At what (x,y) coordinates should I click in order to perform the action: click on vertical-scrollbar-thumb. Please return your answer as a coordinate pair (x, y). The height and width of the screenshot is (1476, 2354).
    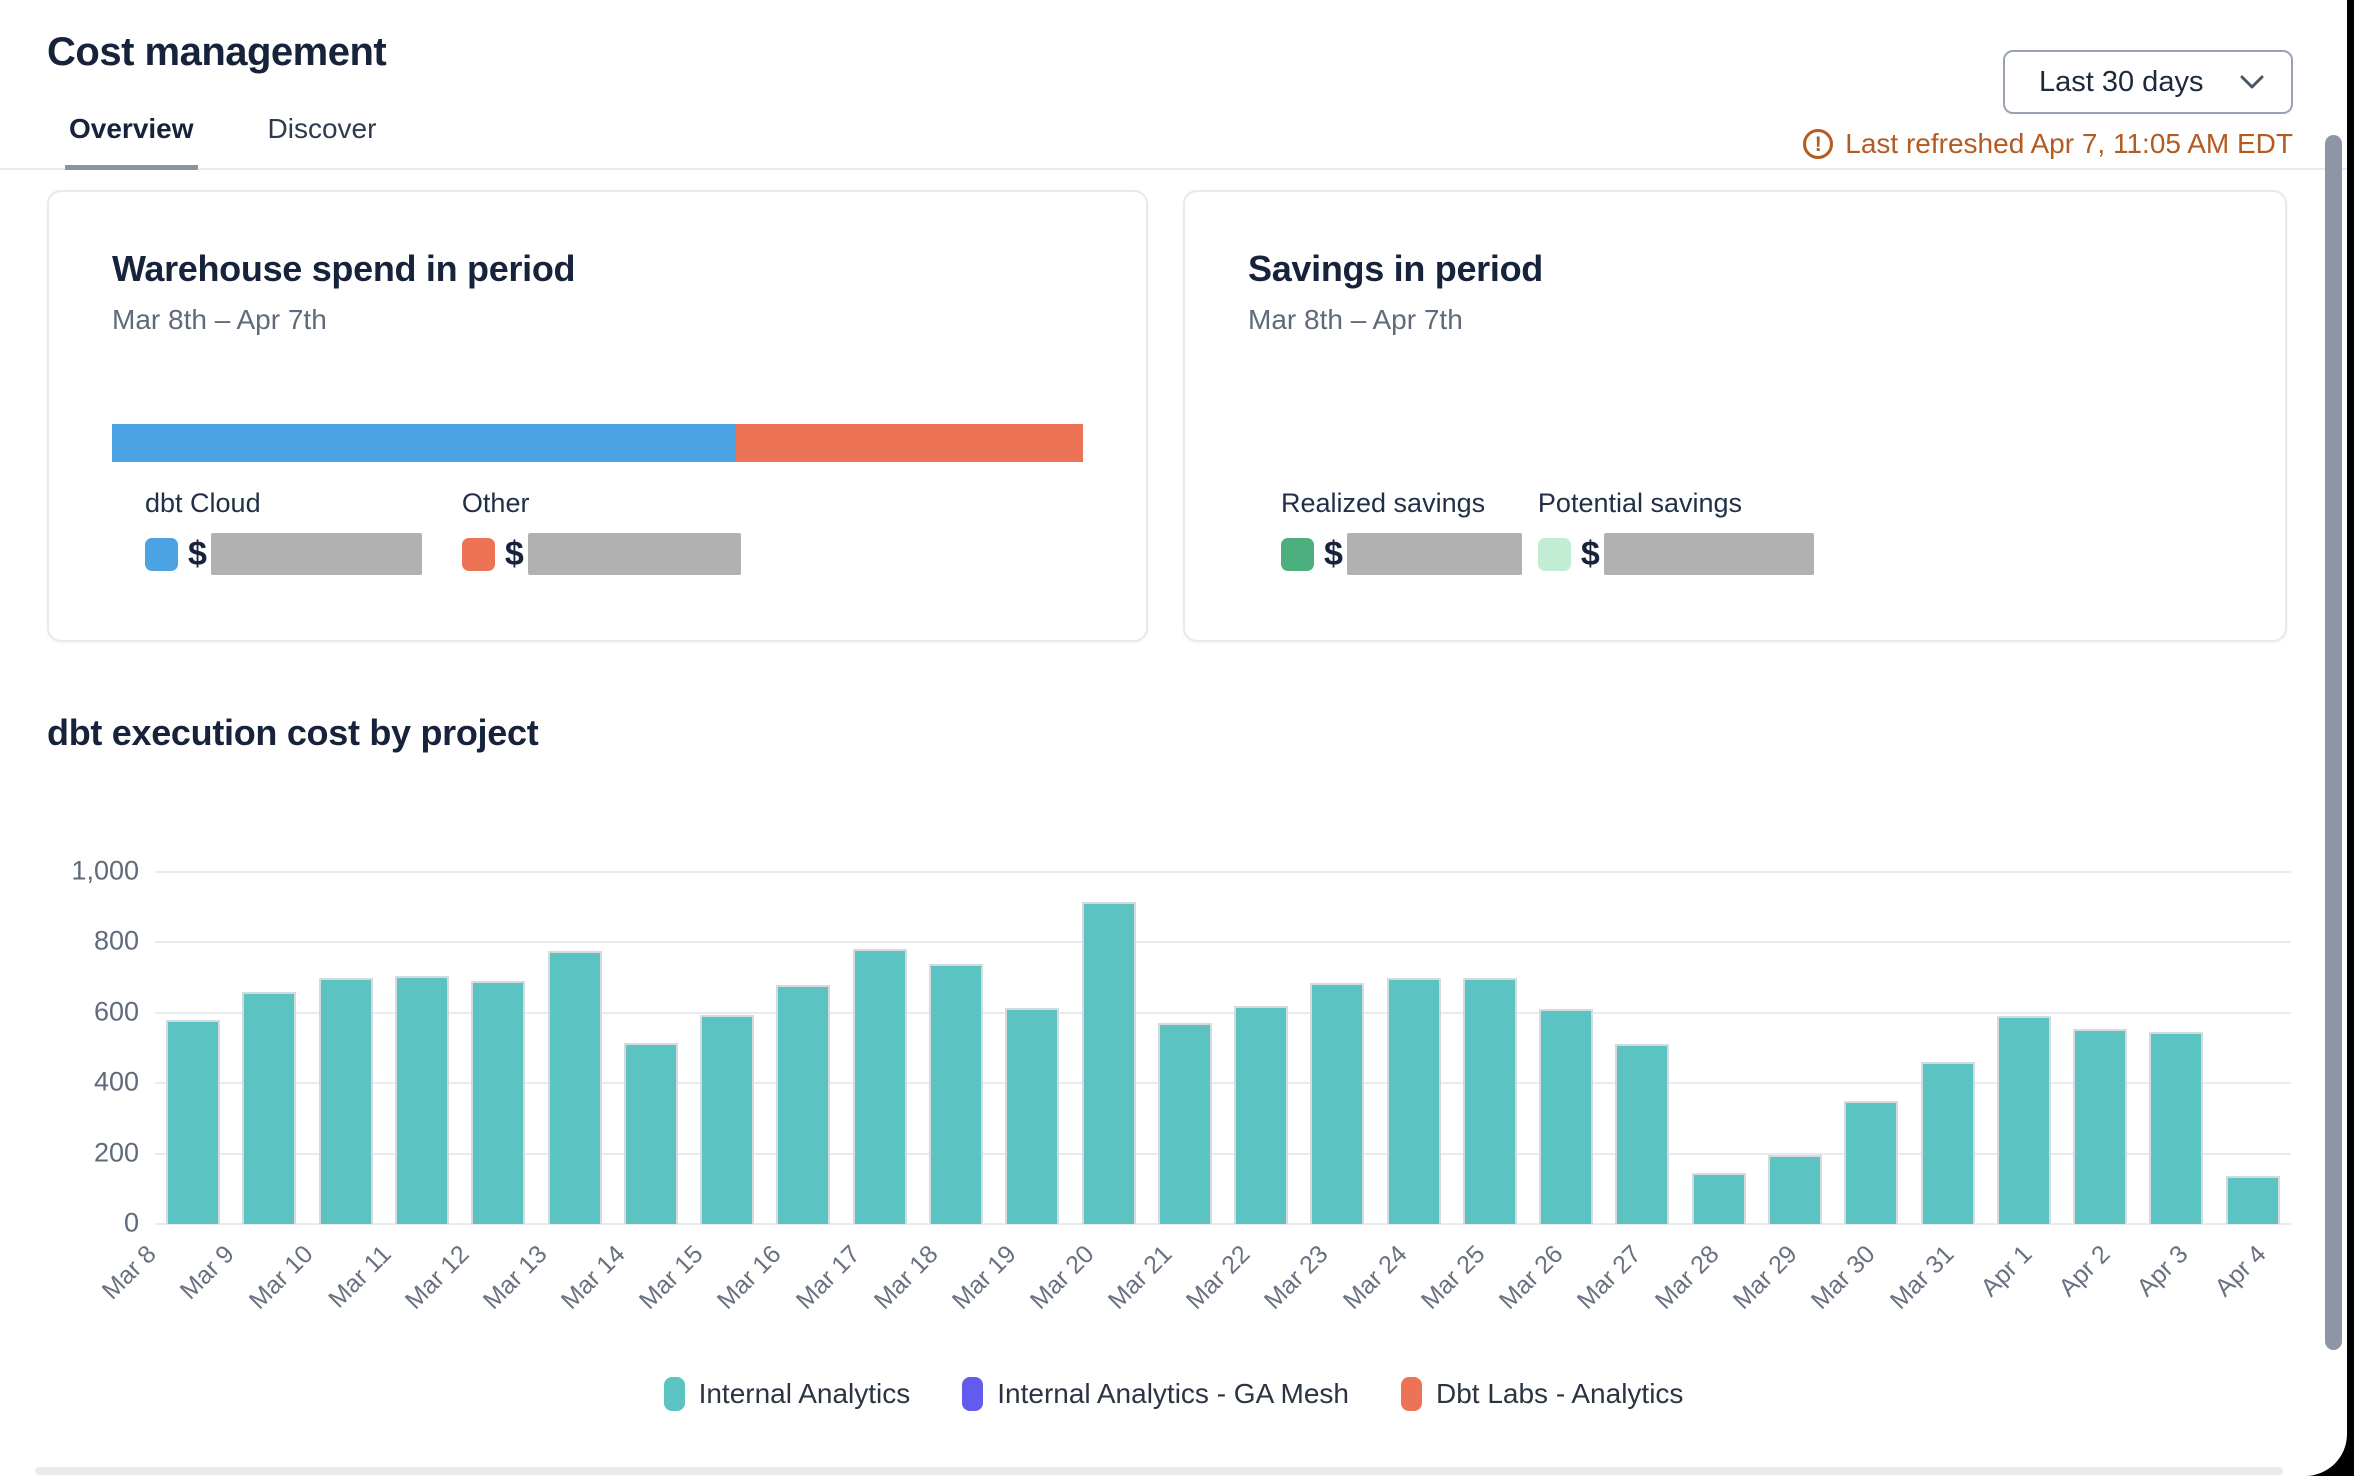
    Looking at the image, I should click on (2333, 742).